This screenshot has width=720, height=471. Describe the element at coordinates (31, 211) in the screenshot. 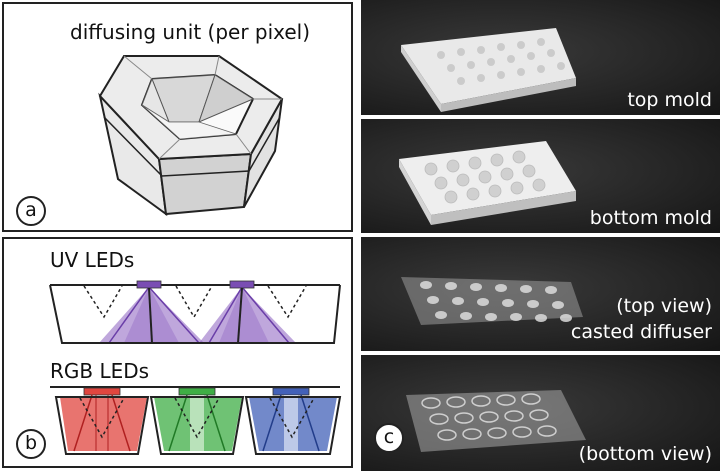

I see `panel-a-label: a` at that location.